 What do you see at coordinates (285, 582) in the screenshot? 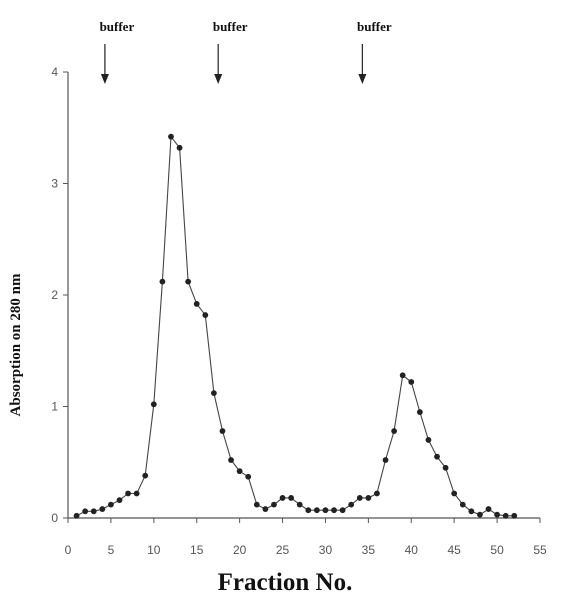
I see `x-axis-label: Fraction No.` at bounding box center [285, 582].